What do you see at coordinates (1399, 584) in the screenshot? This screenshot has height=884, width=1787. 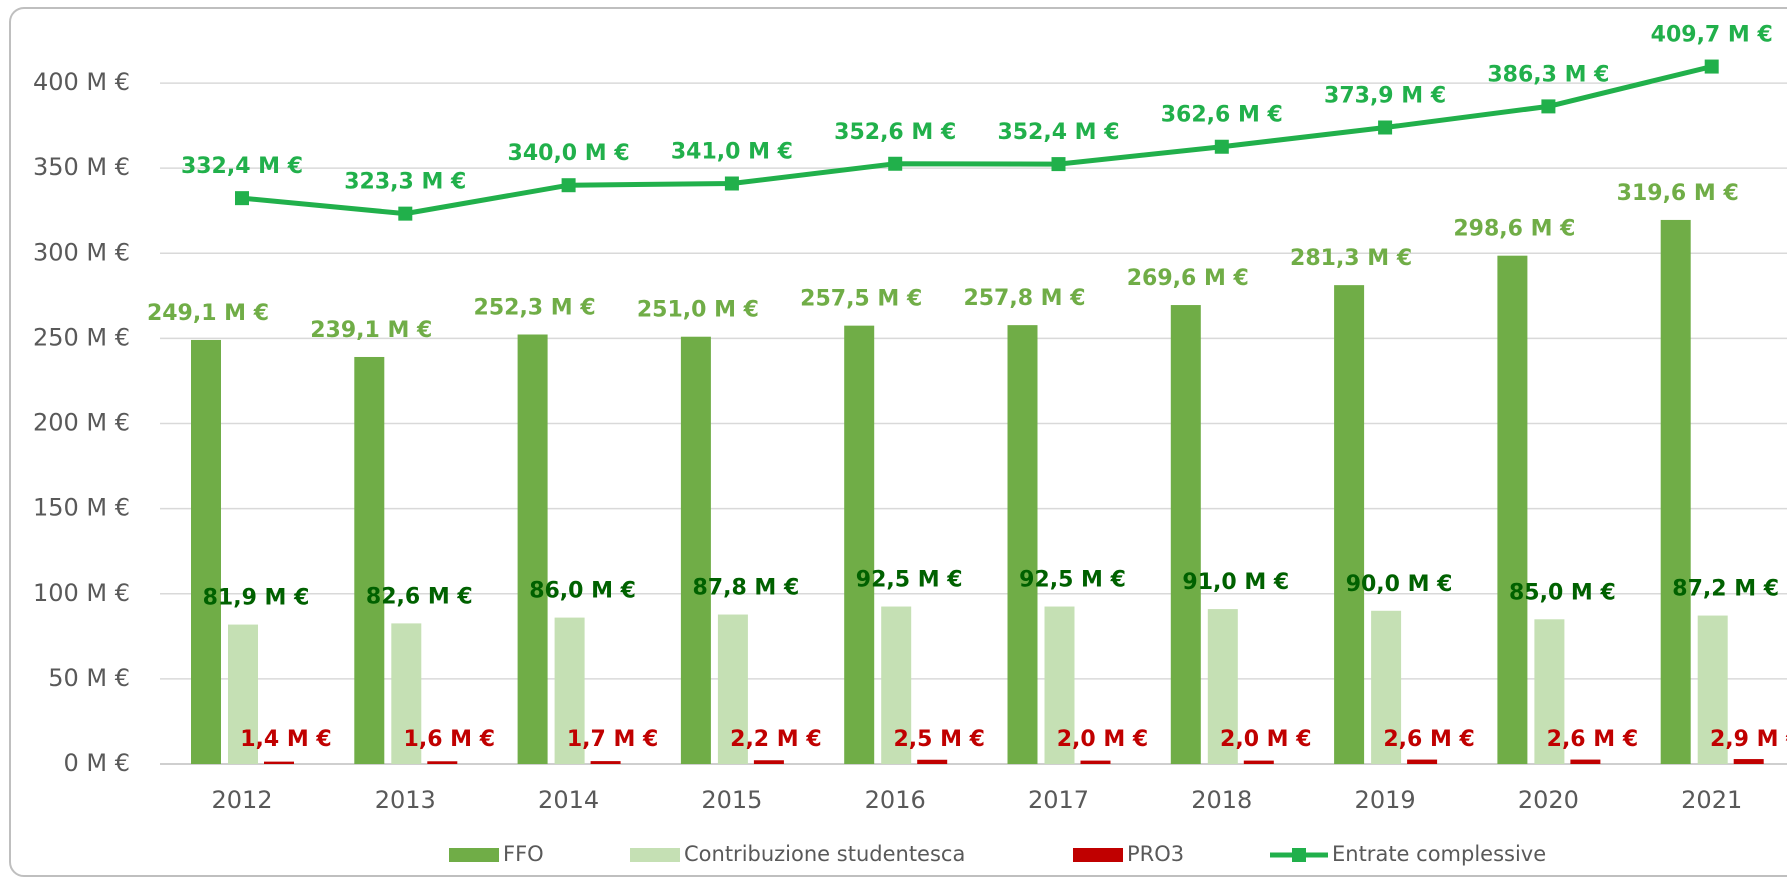 I see `data-label: 90,0 M €` at bounding box center [1399, 584].